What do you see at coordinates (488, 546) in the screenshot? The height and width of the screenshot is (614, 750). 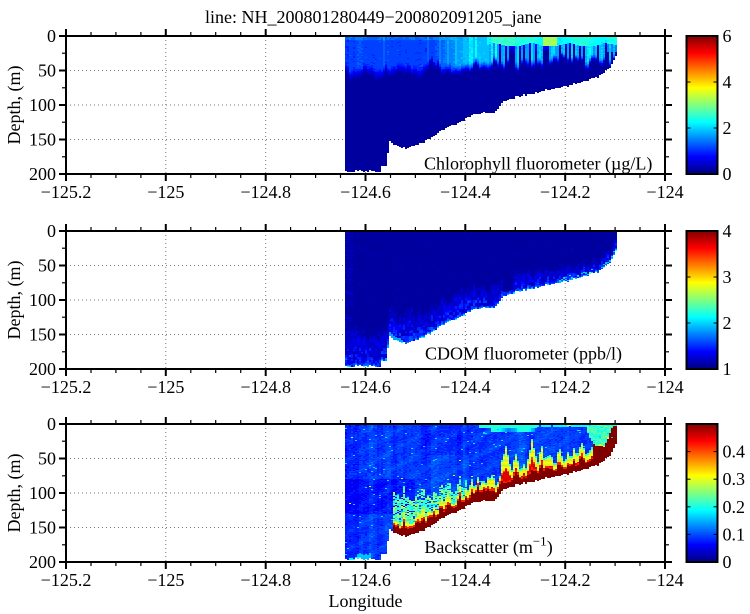 I see `svg-text: Backscatter (m−1)` at bounding box center [488, 546].